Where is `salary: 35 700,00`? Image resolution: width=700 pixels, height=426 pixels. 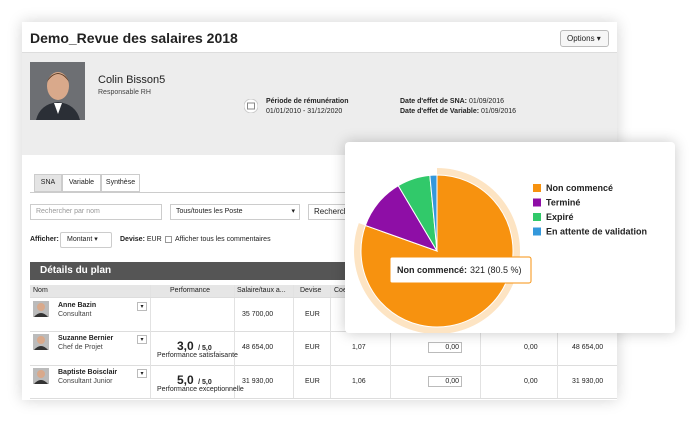
salary: 35 700,00 is located at coordinates (258, 314).